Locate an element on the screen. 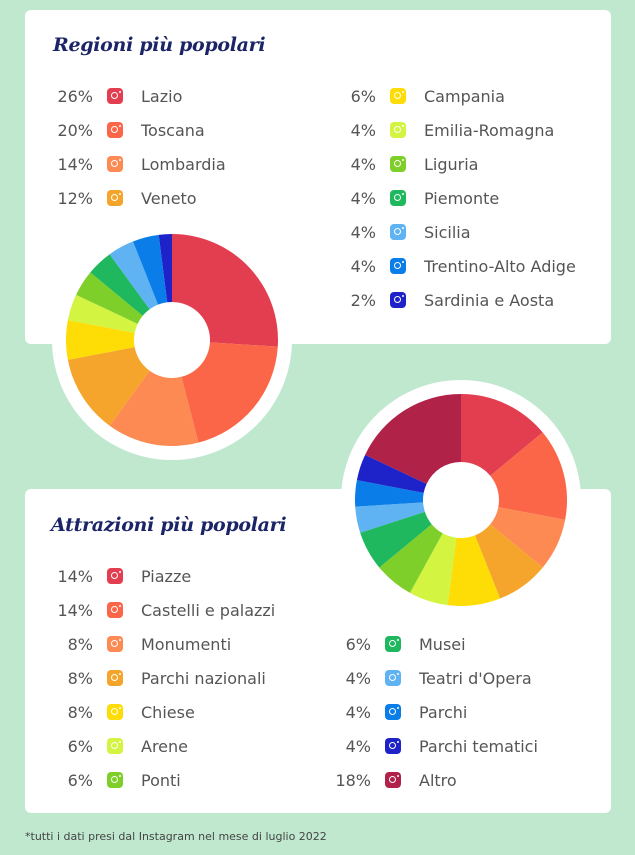 The width and height of the screenshot is (635, 855). legend-percent: 18% is located at coordinates (353, 780).